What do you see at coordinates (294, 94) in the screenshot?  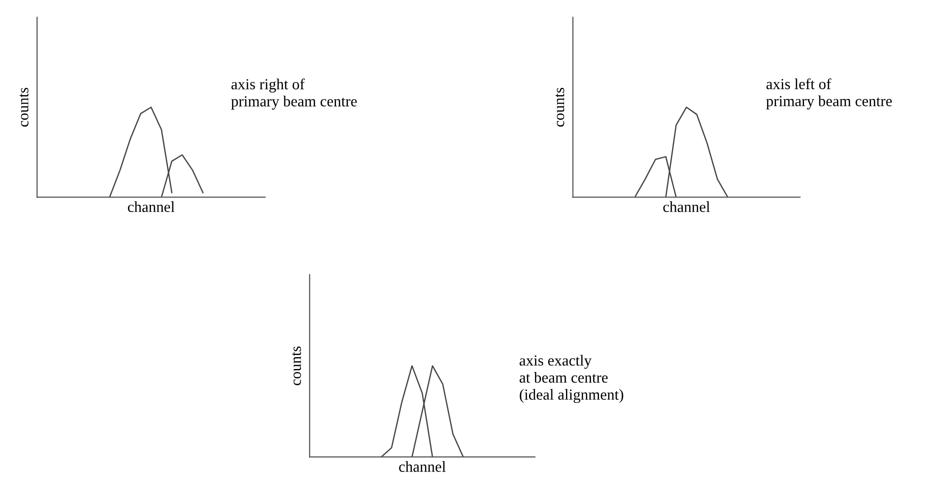 I see `annotation: axis right of primary beam centre` at bounding box center [294, 94].